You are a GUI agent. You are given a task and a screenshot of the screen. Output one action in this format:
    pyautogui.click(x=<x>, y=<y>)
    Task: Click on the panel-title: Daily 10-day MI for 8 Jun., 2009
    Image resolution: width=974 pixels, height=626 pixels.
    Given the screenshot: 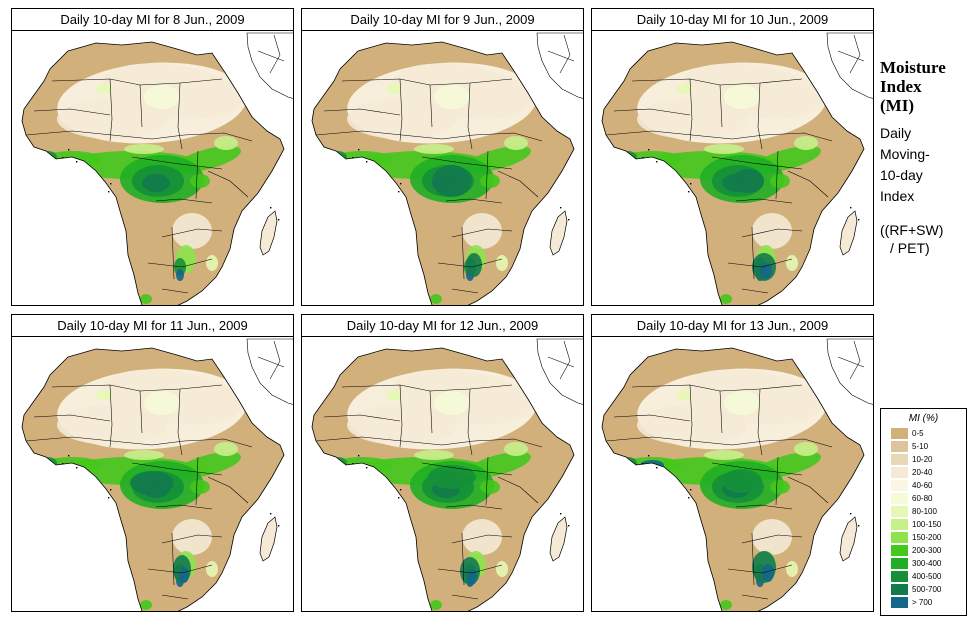 What is the action you would take?
    pyautogui.click(x=152, y=19)
    